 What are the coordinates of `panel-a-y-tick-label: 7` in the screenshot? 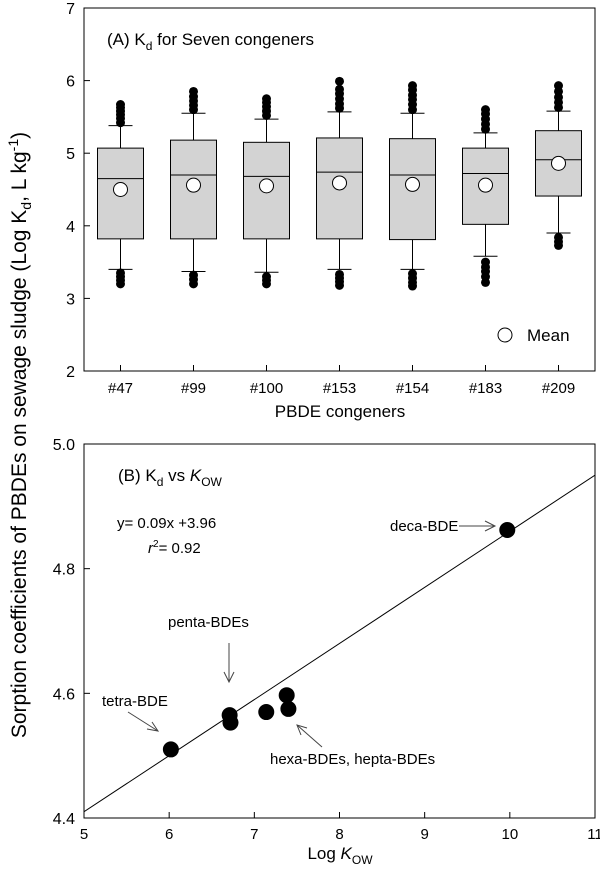 It's located at (70, 9).